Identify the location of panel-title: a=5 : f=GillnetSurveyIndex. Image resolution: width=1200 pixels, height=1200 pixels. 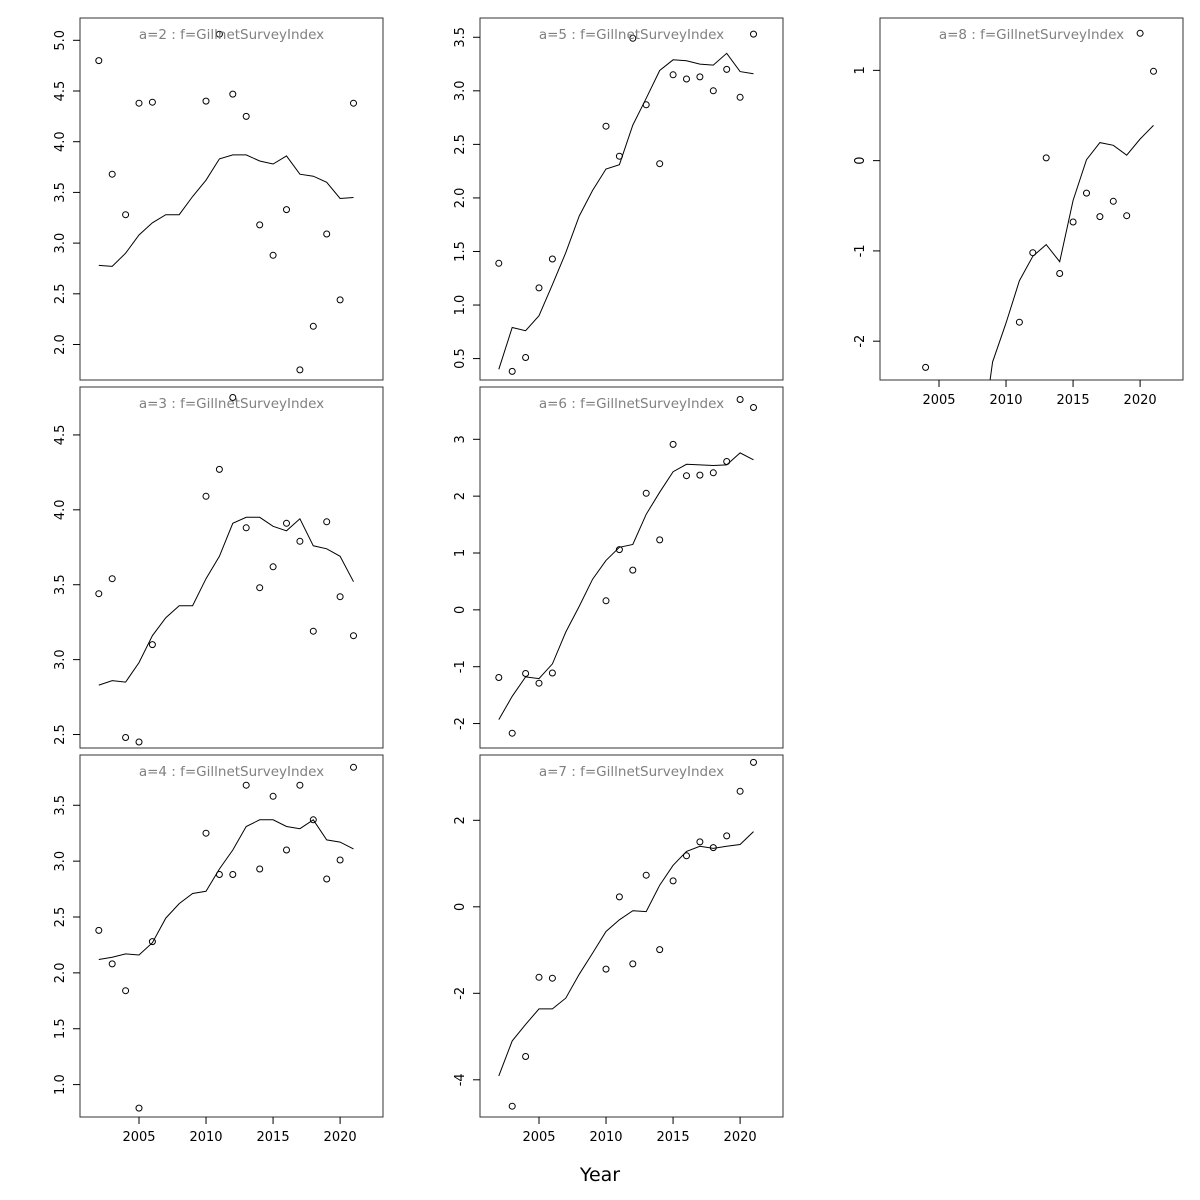
(631, 35).